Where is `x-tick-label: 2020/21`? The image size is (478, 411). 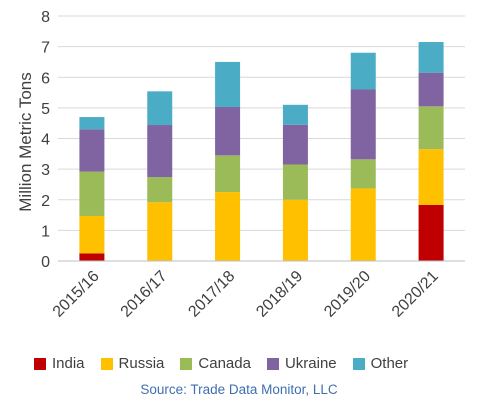 x-tick-label: 2020/21 is located at coordinates (415, 294).